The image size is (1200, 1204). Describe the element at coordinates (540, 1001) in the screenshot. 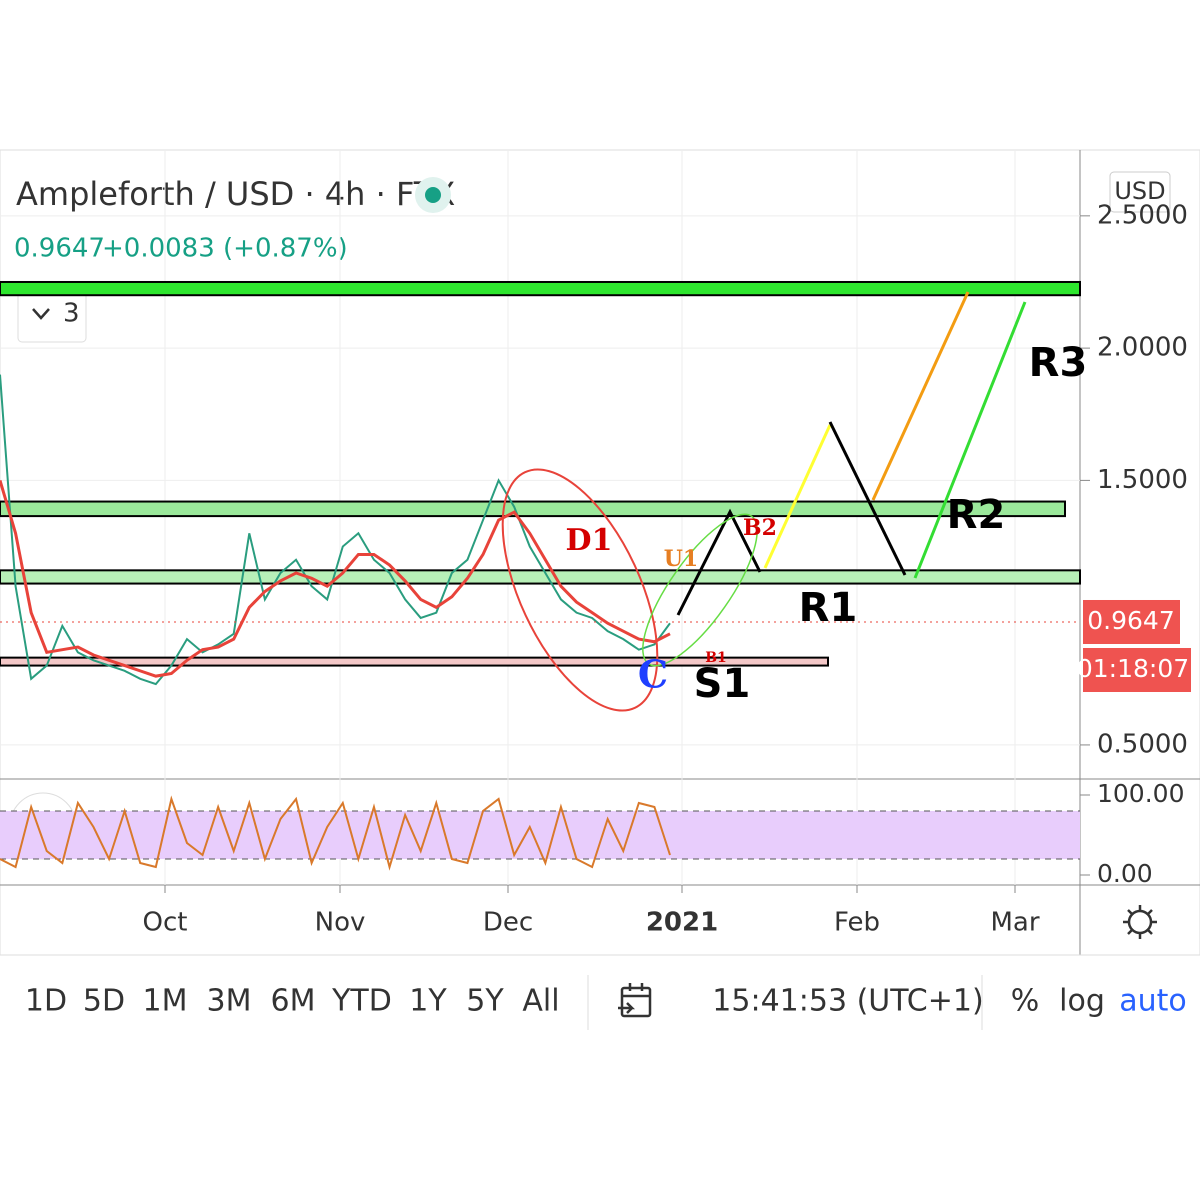

I see `range-button: All` at that location.